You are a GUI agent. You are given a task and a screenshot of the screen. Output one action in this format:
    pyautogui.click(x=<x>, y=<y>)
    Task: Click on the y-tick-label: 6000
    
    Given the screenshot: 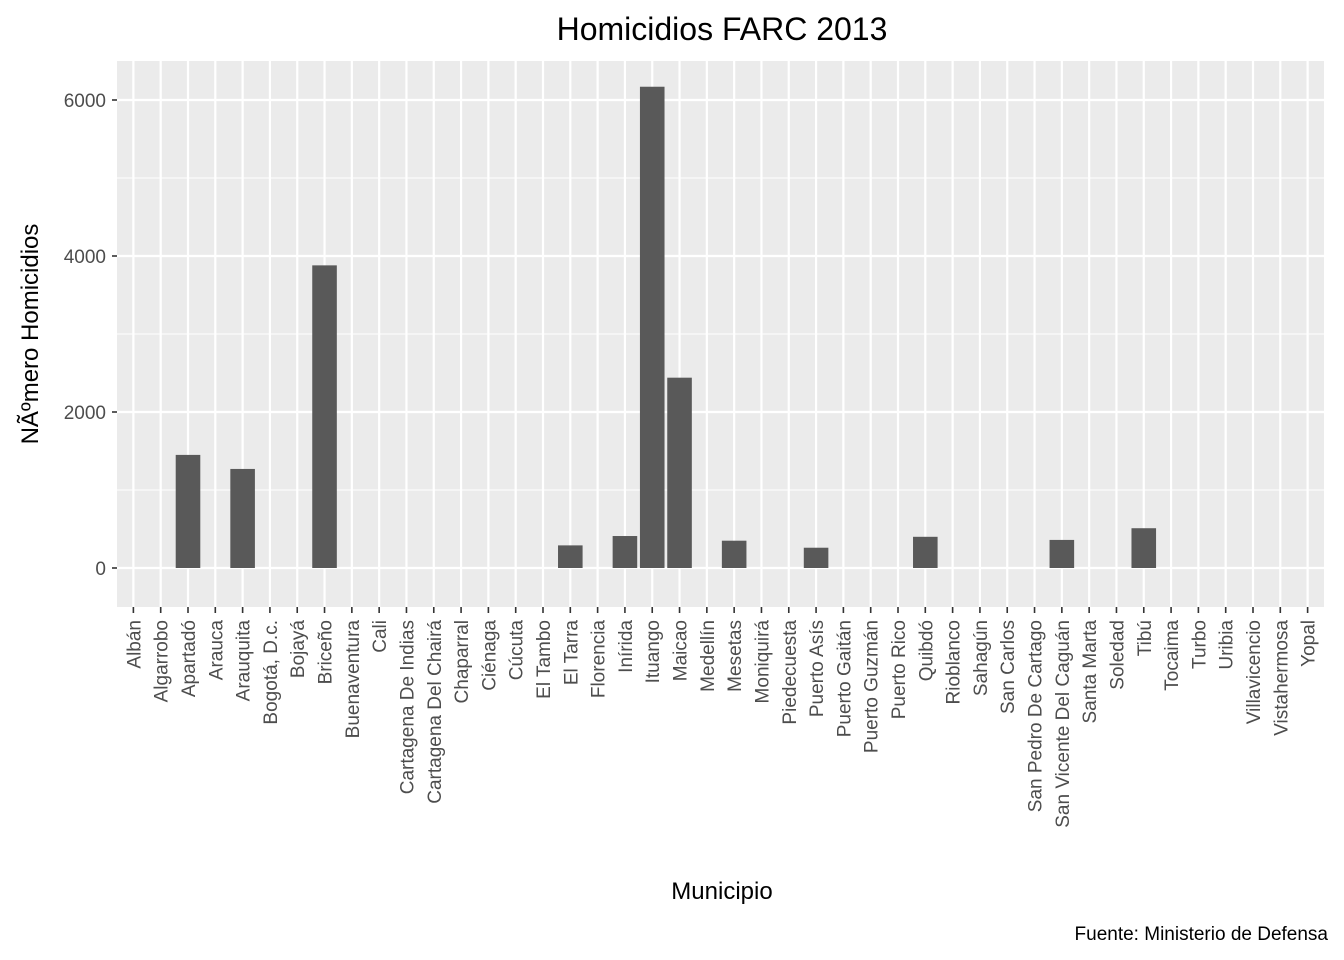 What is the action you would take?
    pyautogui.click(x=85, y=101)
    